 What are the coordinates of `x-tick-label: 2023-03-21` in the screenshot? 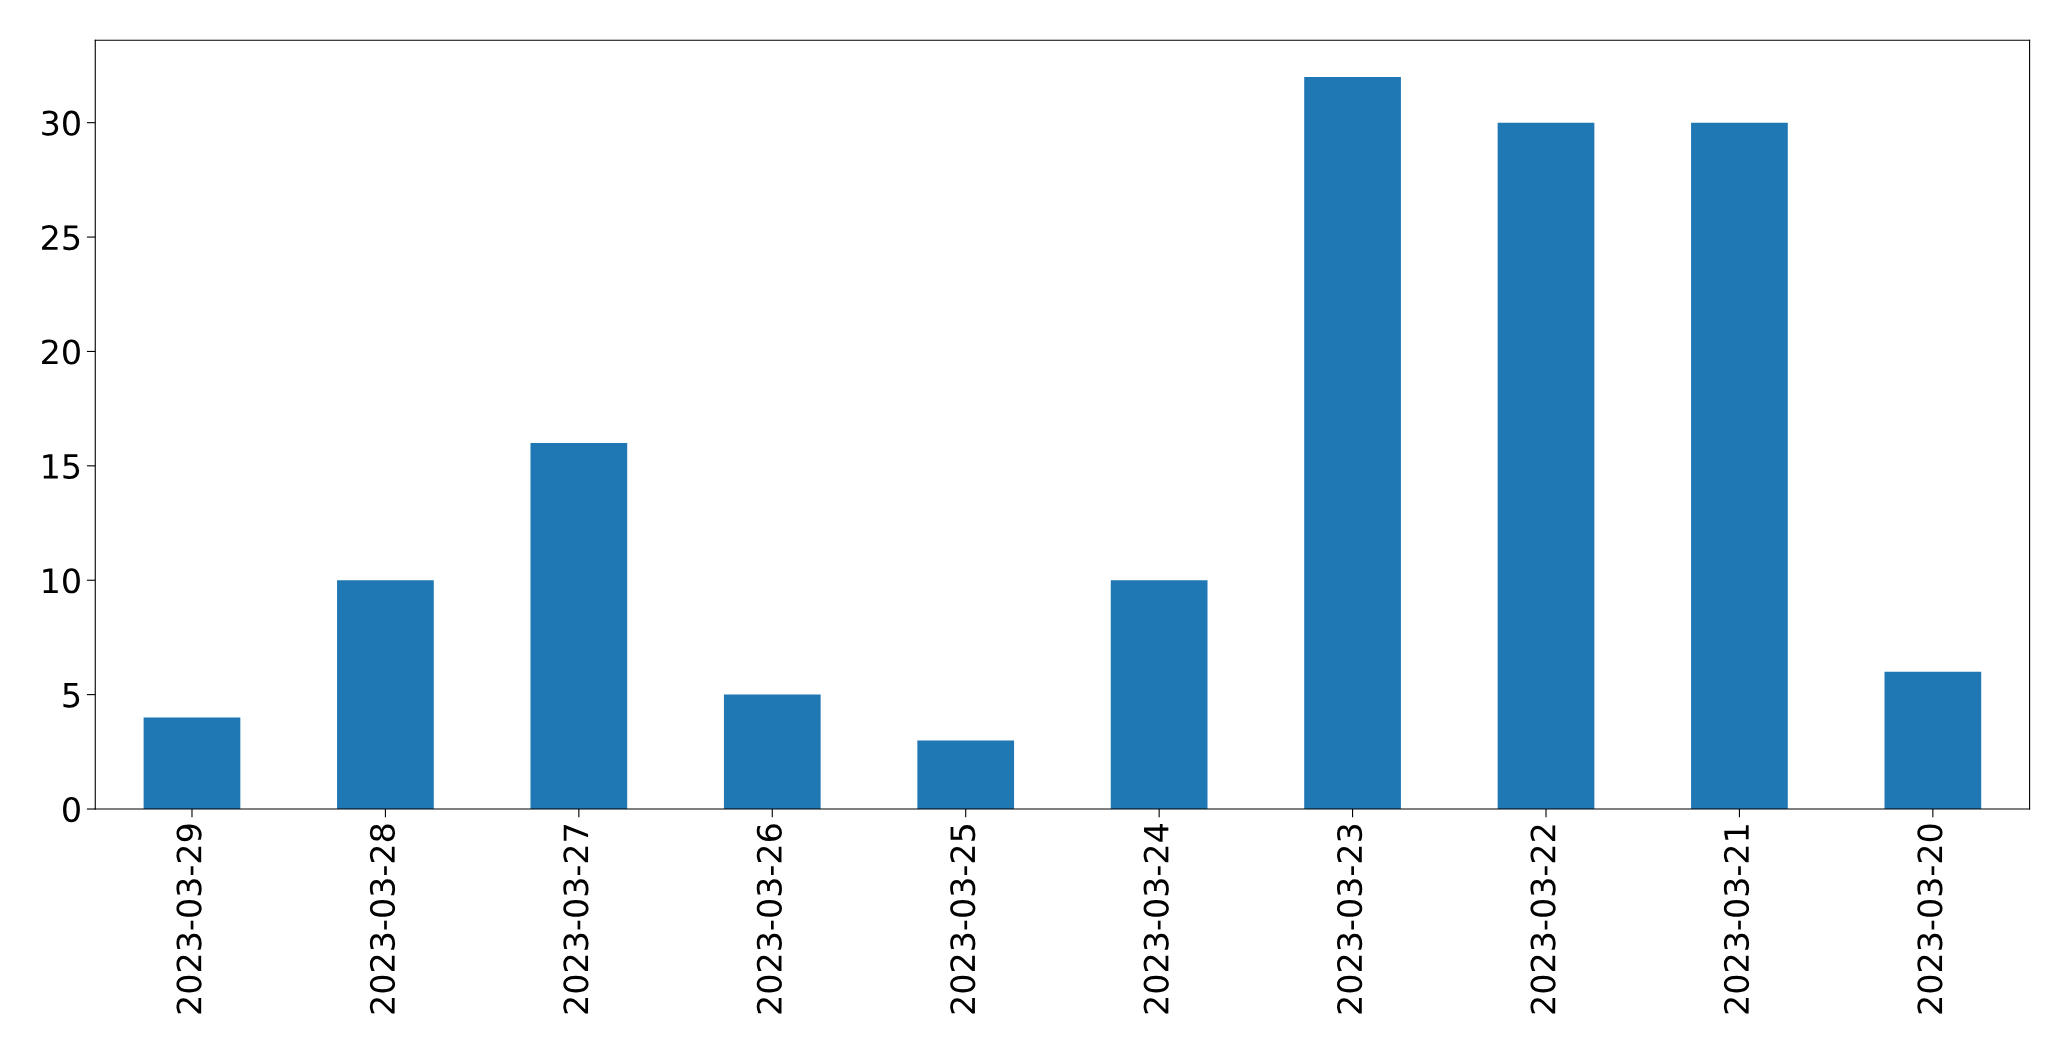 It's located at (1736, 919).